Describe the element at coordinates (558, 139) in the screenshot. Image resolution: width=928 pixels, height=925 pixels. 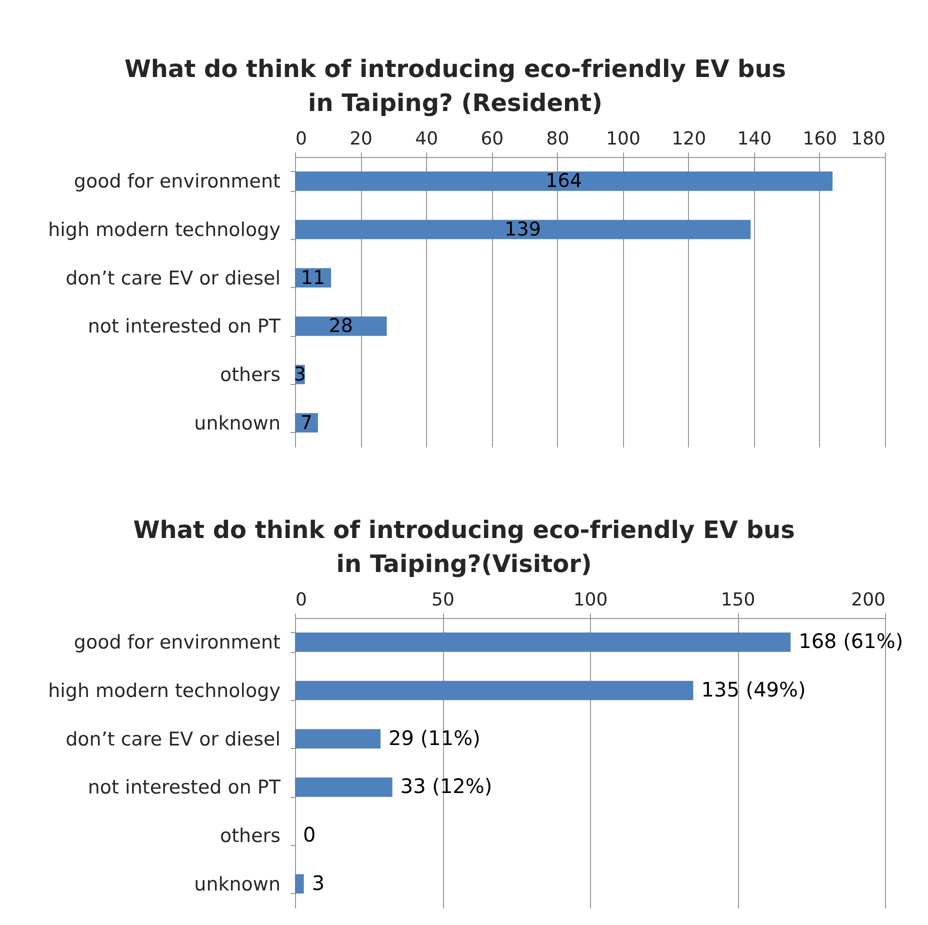
I see `x-tick-label: 80` at that location.